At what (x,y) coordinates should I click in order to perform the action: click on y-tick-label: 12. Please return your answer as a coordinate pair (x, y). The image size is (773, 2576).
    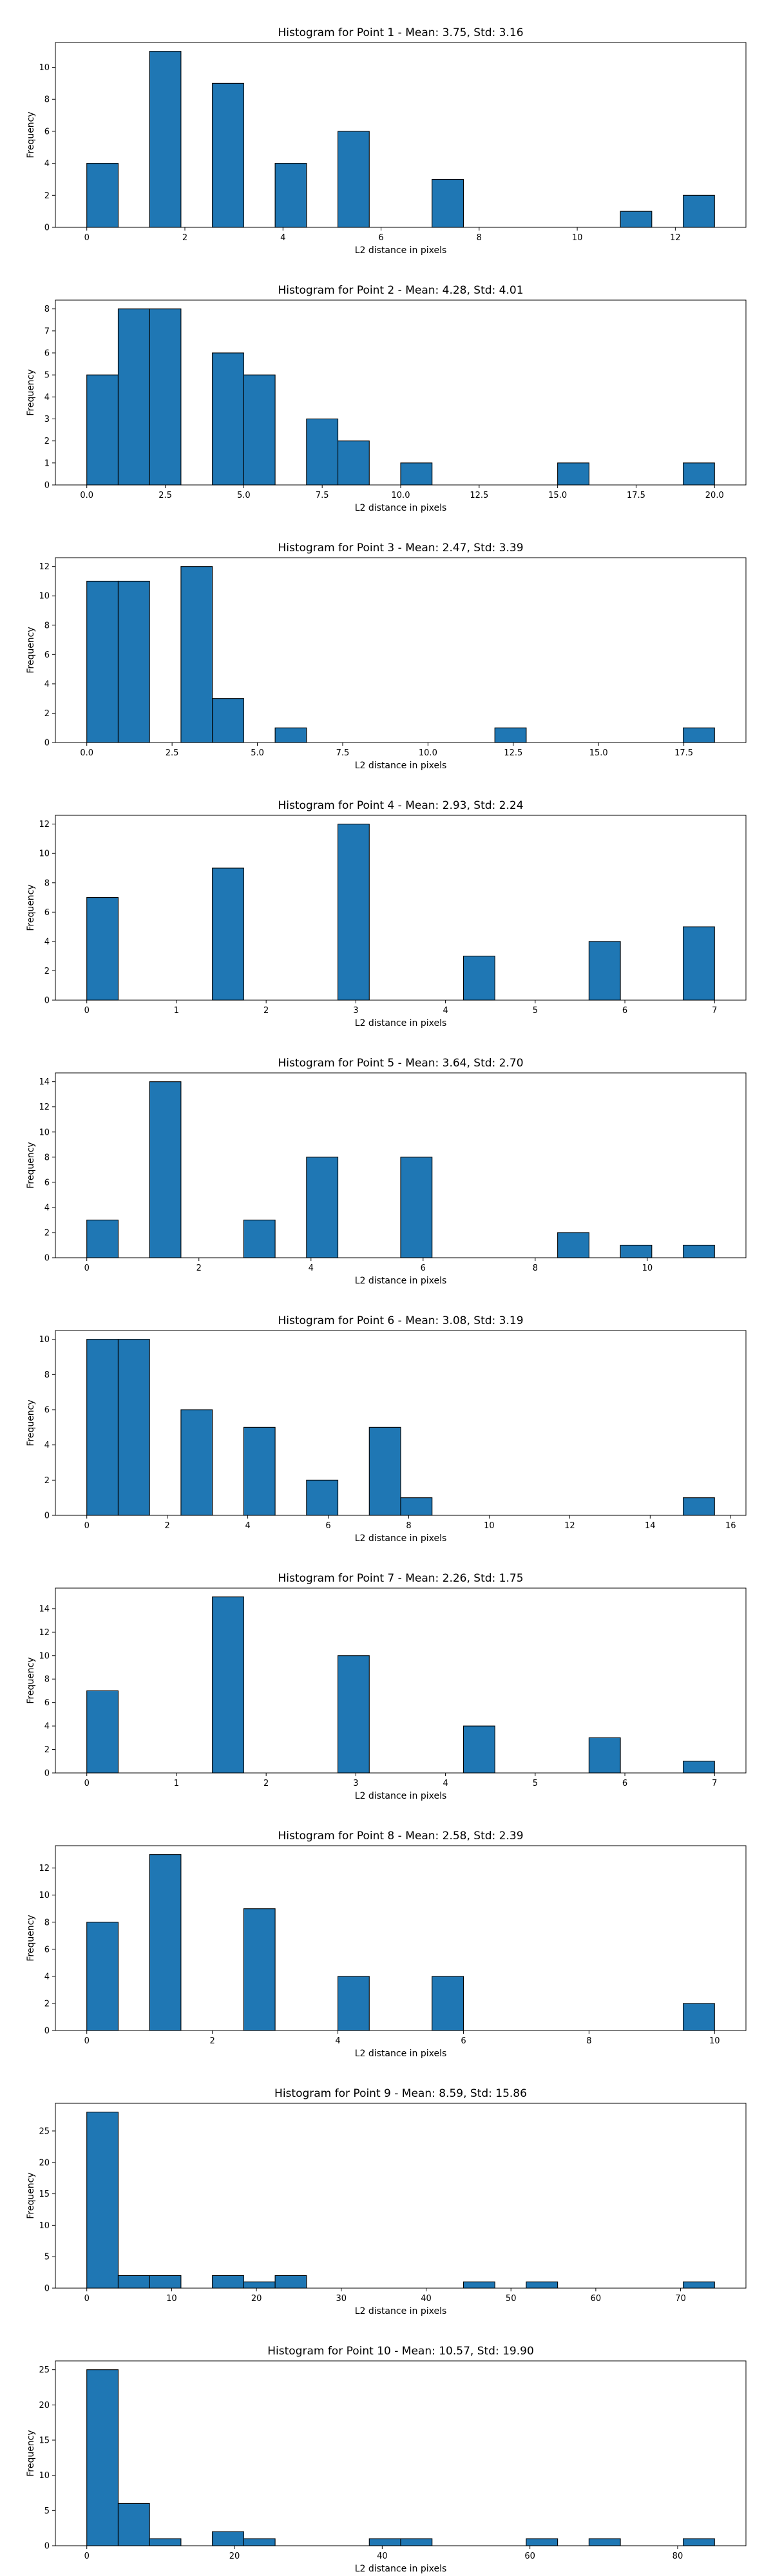
    Looking at the image, I should click on (44, 1869).